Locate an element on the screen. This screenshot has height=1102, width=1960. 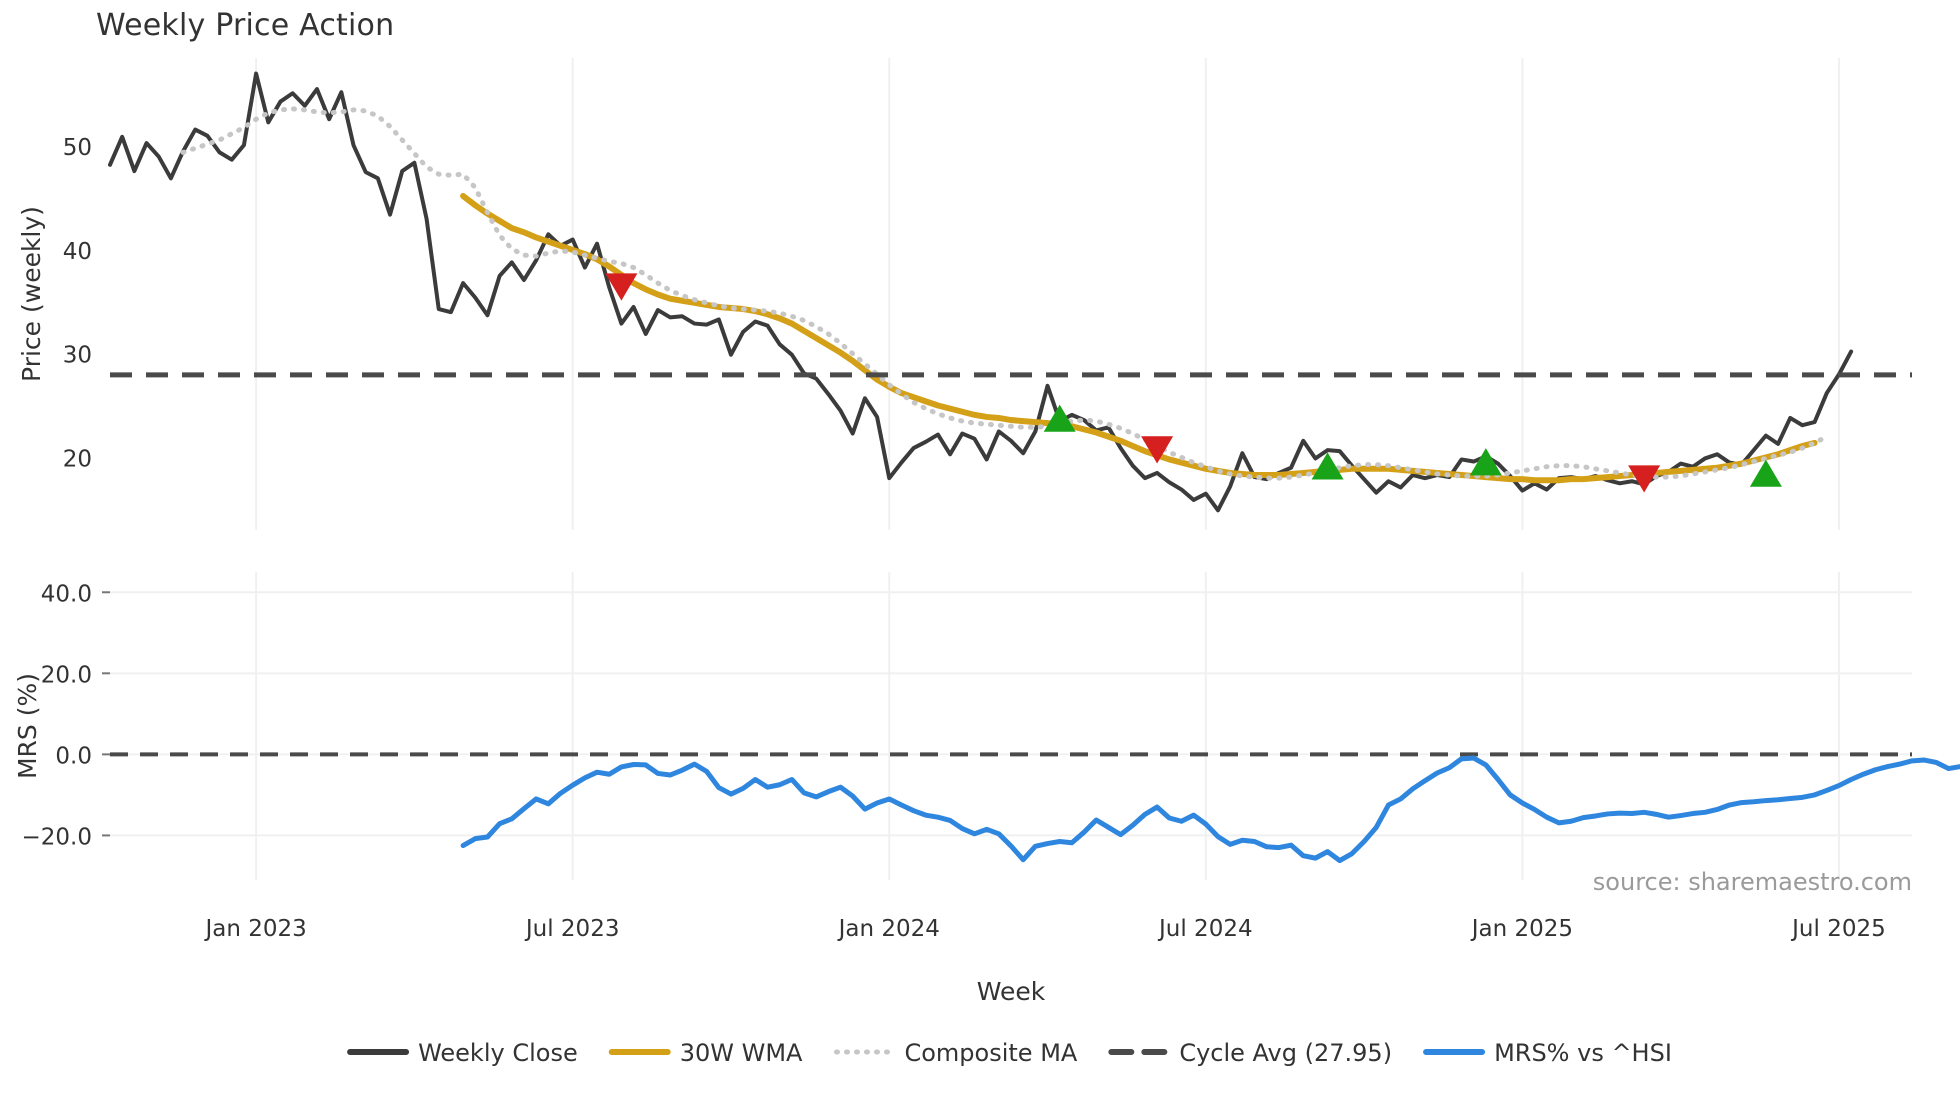
x-tick-0: Jan 2023 is located at coordinates (254, 929).